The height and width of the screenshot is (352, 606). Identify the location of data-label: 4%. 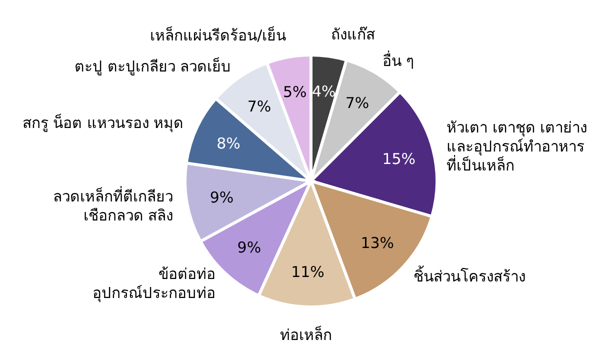
(324, 91).